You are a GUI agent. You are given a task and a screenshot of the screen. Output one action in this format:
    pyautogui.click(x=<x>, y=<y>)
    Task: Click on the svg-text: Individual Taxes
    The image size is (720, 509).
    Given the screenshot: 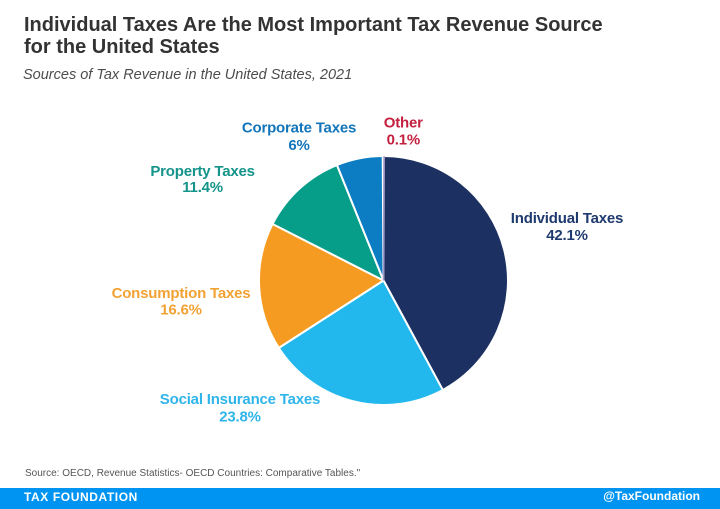 What is the action you would take?
    pyautogui.click(x=567, y=218)
    